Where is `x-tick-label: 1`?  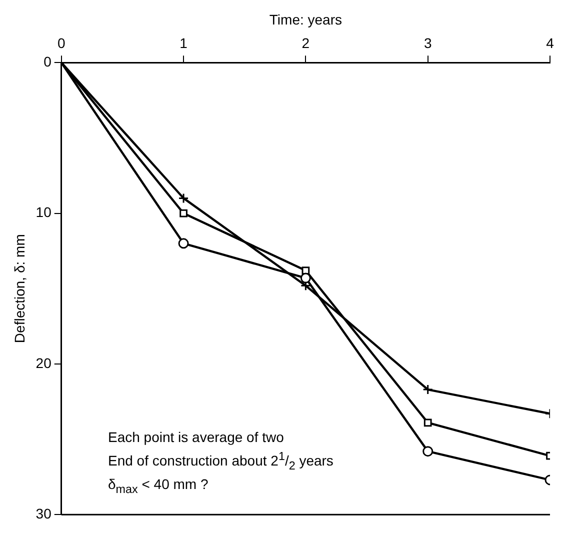 x-tick-label: 1 is located at coordinates (184, 43).